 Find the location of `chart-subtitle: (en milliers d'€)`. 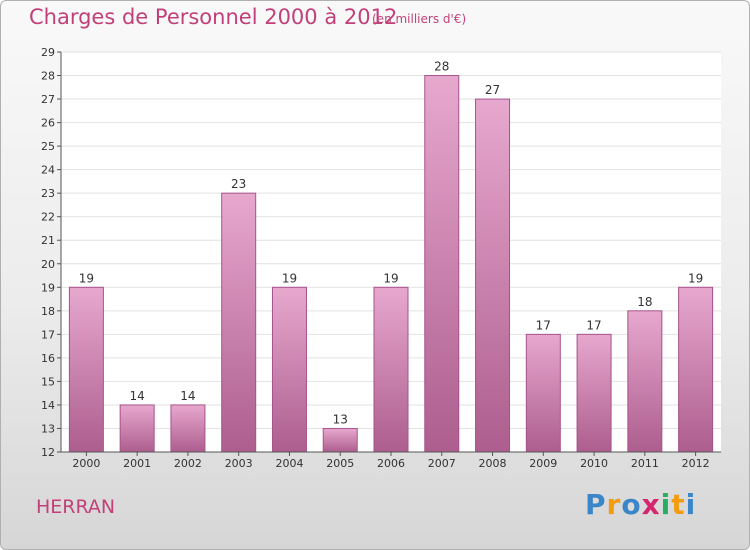

chart-subtitle: (en milliers d'€) is located at coordinates (419, 19).